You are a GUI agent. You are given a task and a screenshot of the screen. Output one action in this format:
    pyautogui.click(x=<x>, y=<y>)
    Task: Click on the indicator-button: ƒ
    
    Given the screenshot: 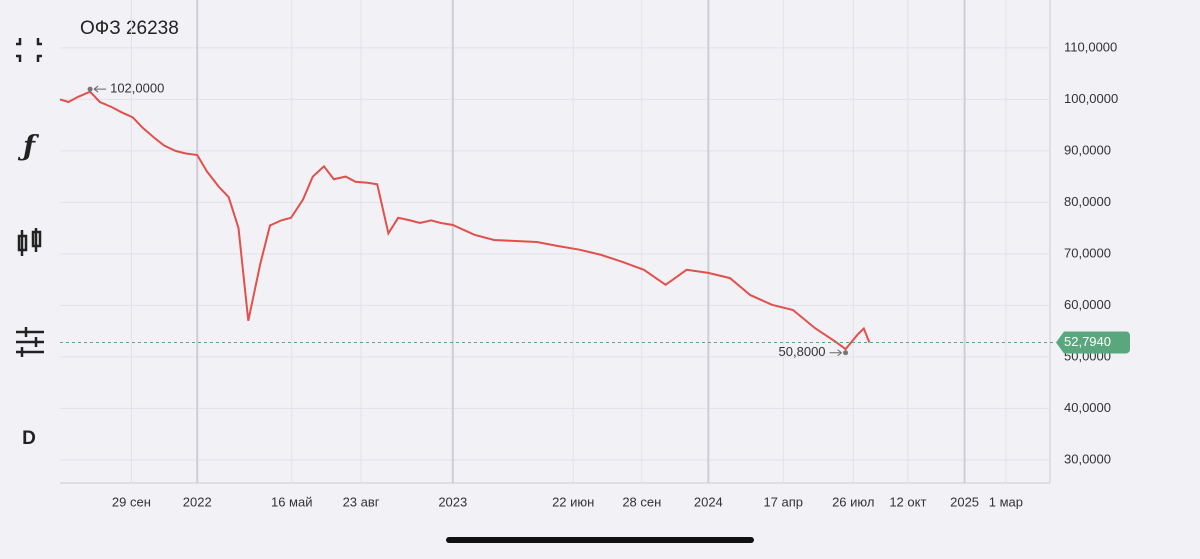 What is the action you would take?
    pyautogui.click(x=28, y=146)
    